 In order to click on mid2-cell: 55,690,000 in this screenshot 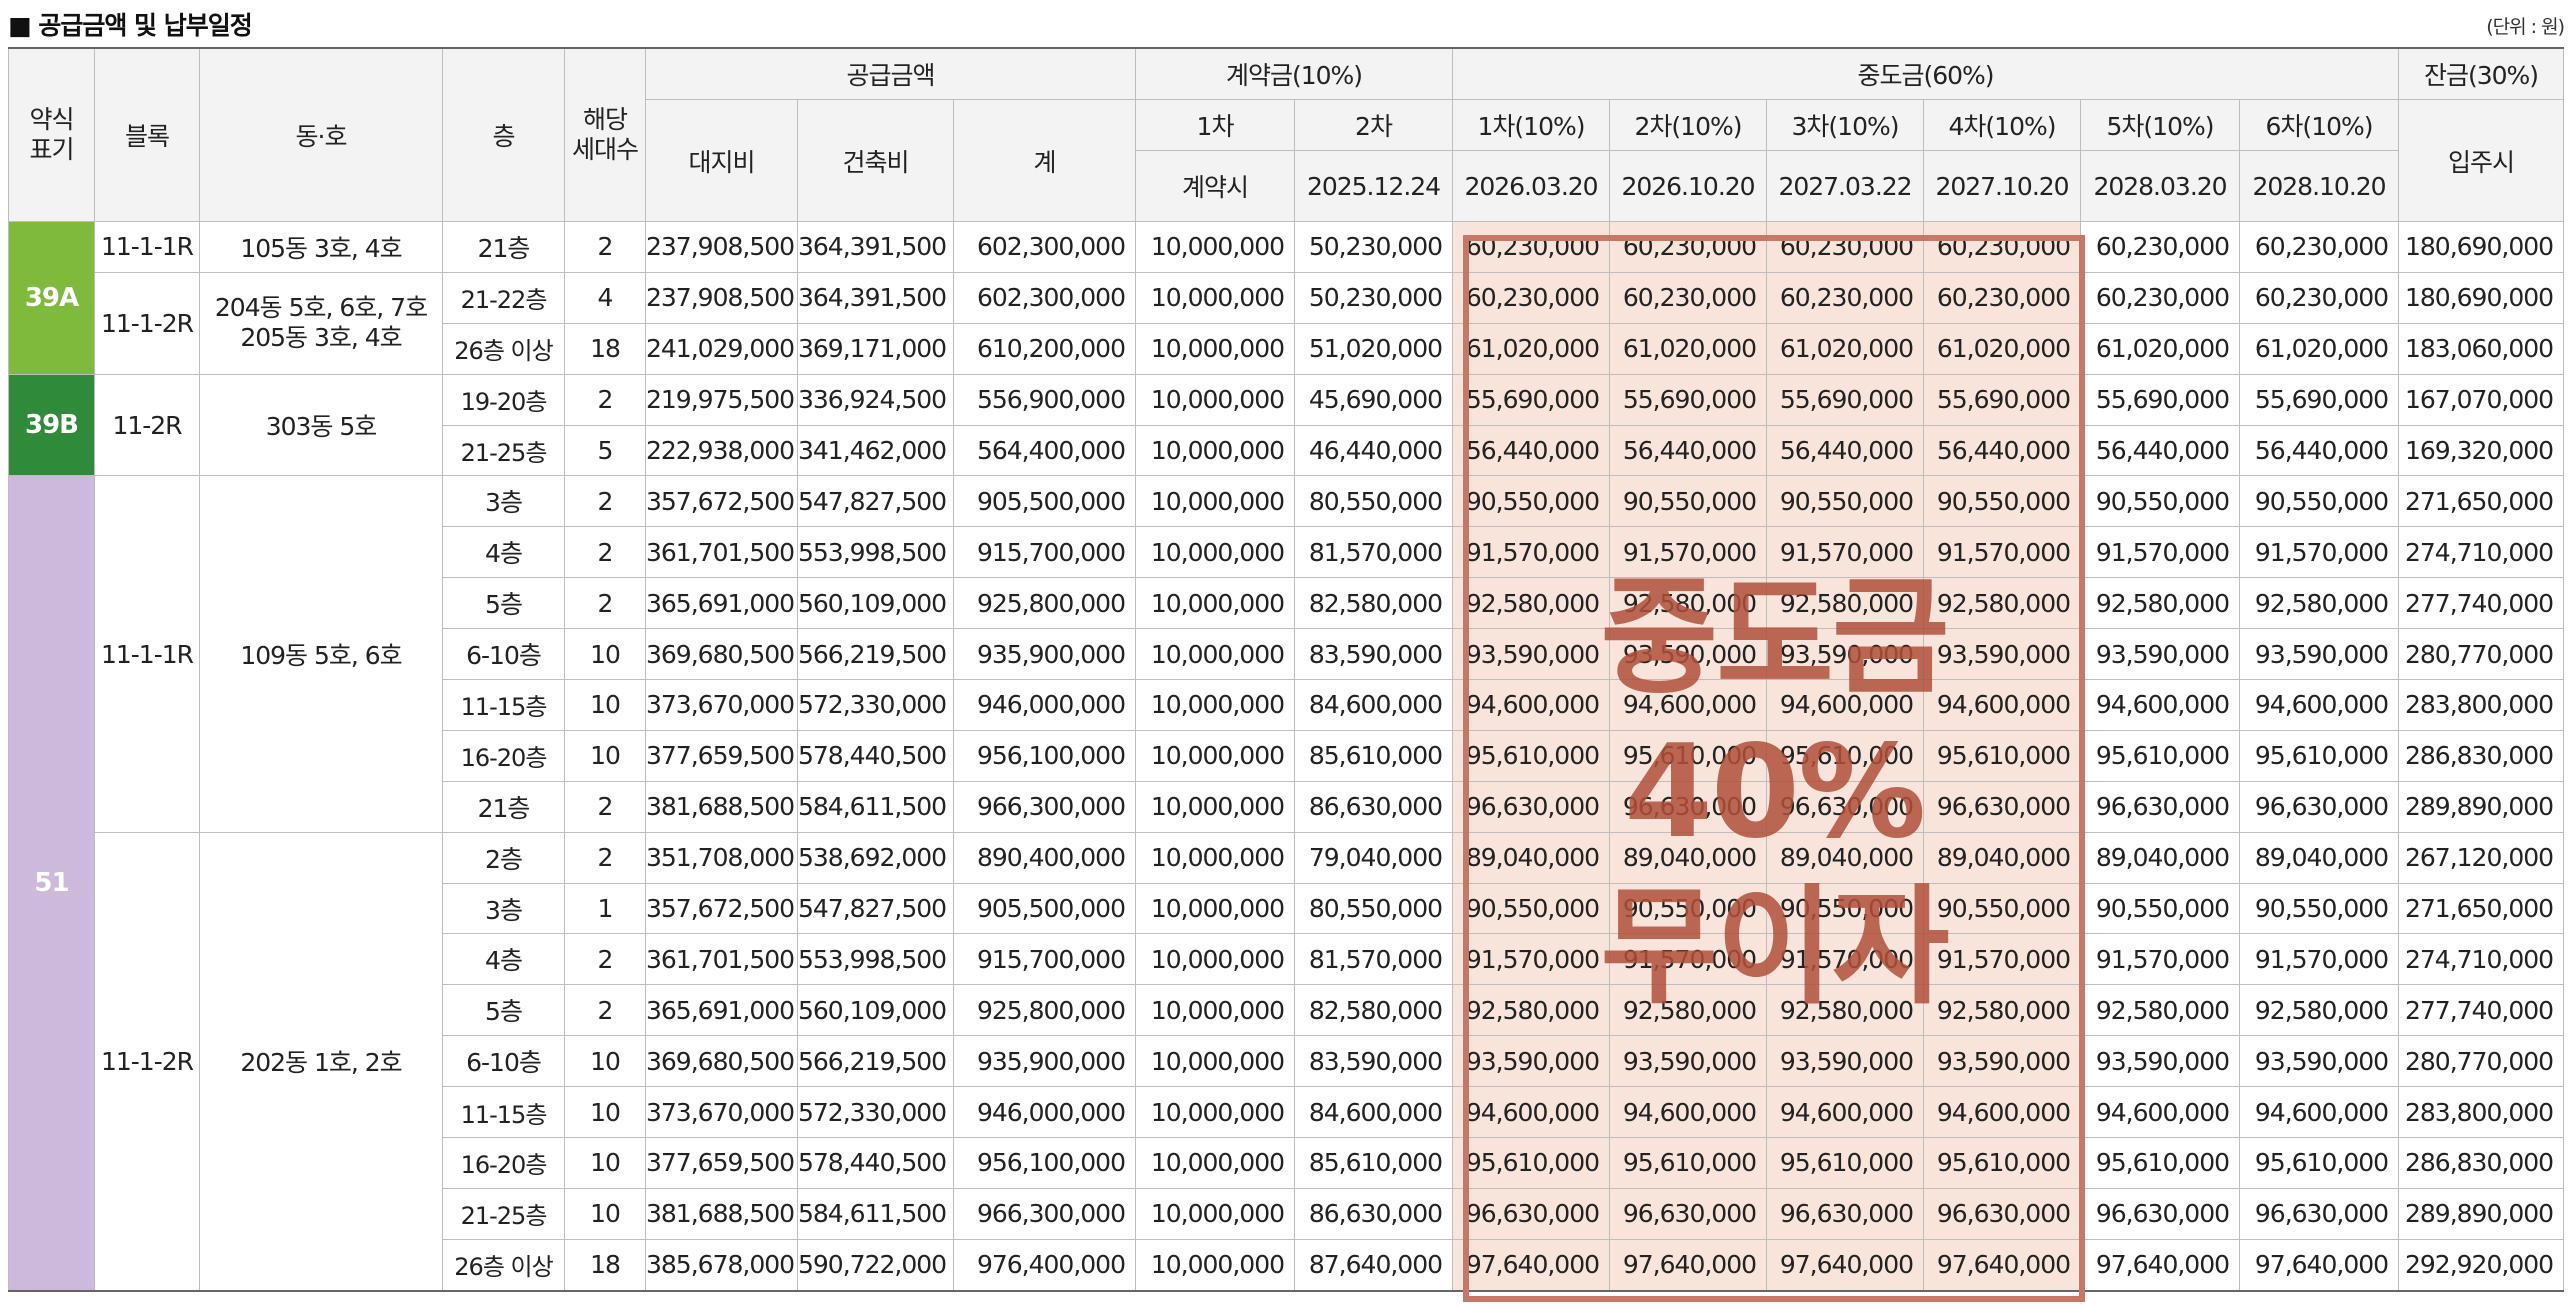, I will do `click(1688, 399)`.